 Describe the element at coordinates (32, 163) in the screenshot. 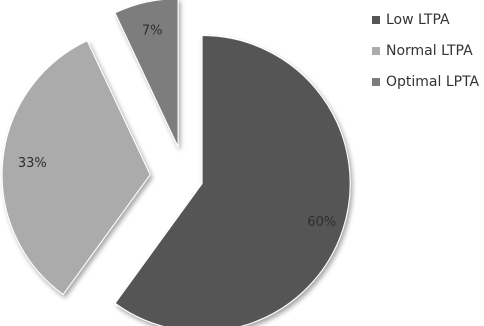

I see `label-normal-ltpa: 33%` at that location.